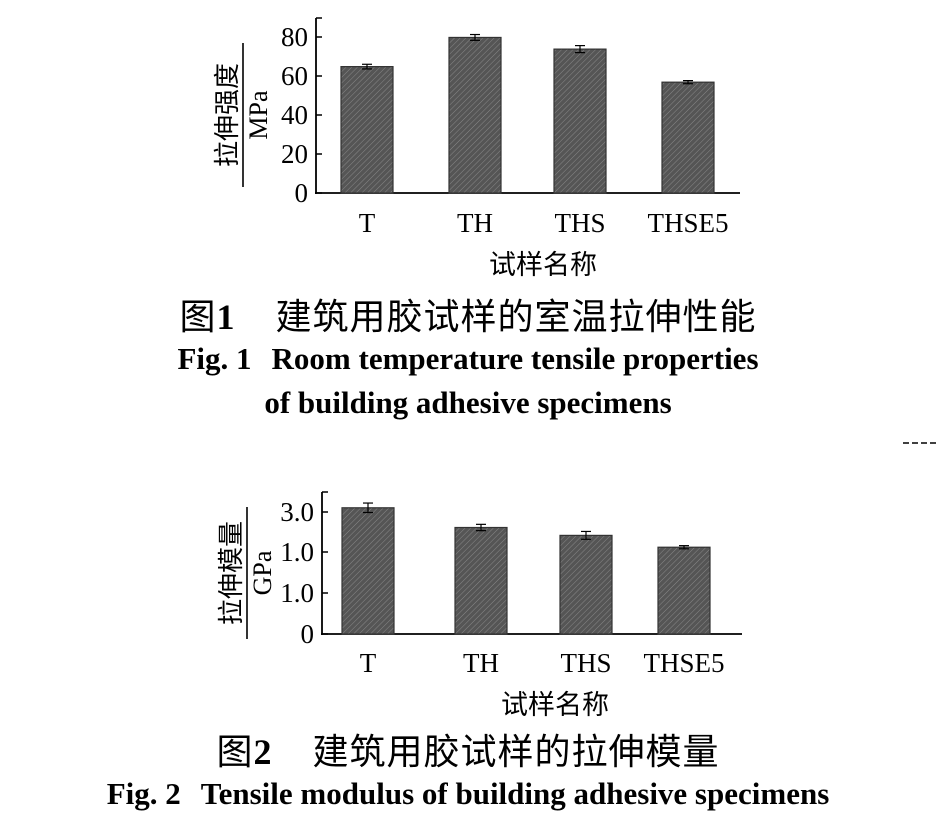 The width and height of the screenshot is (936, 834). I want to click on figure1-label-cn: 图, so click(198, 317).